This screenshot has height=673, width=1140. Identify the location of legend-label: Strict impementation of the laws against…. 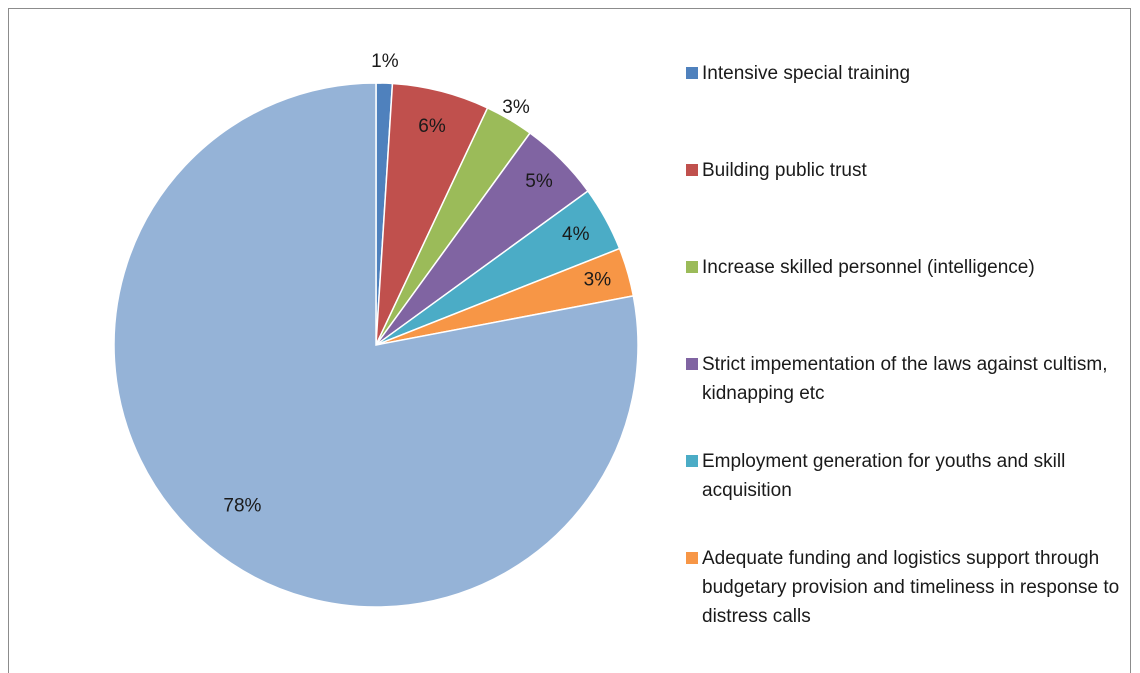
(905, 379).